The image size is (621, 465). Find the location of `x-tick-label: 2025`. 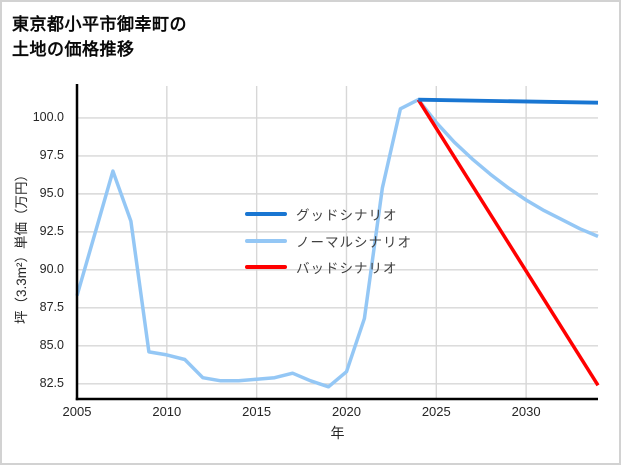

x-tick-label: 2025 is located at coordinates (436, 411).